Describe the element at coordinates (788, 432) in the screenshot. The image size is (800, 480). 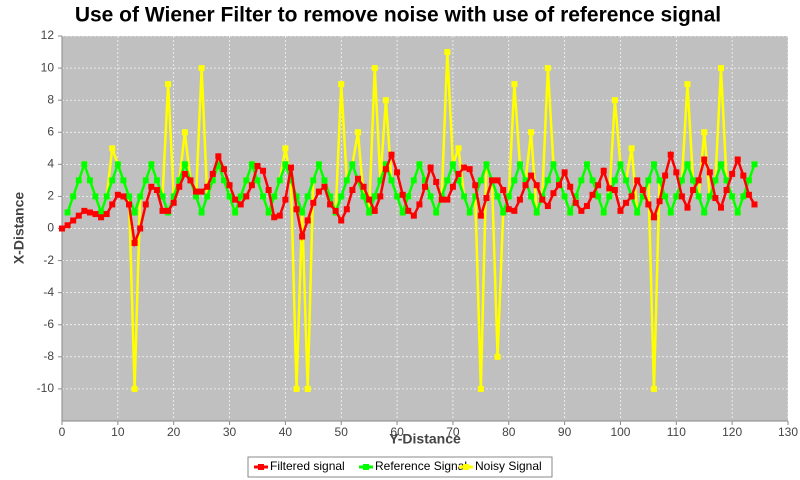
I see `x-tick-label: 130` at that location.